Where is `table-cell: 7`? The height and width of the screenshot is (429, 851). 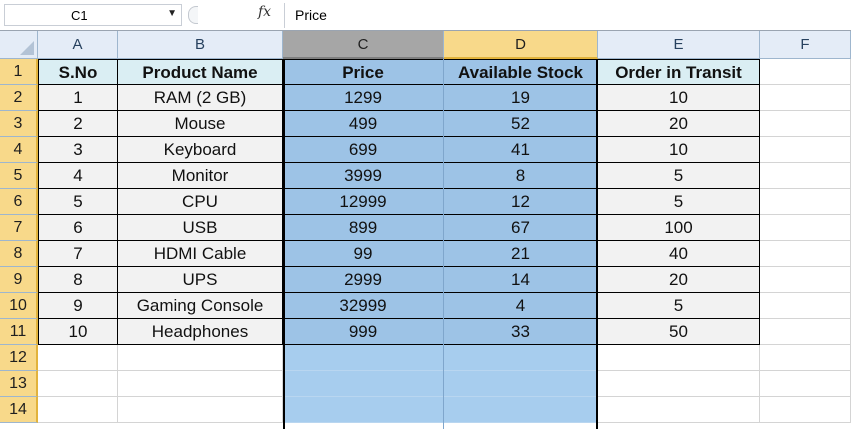
table-cell: 7 is located at coordinates (78, 254).